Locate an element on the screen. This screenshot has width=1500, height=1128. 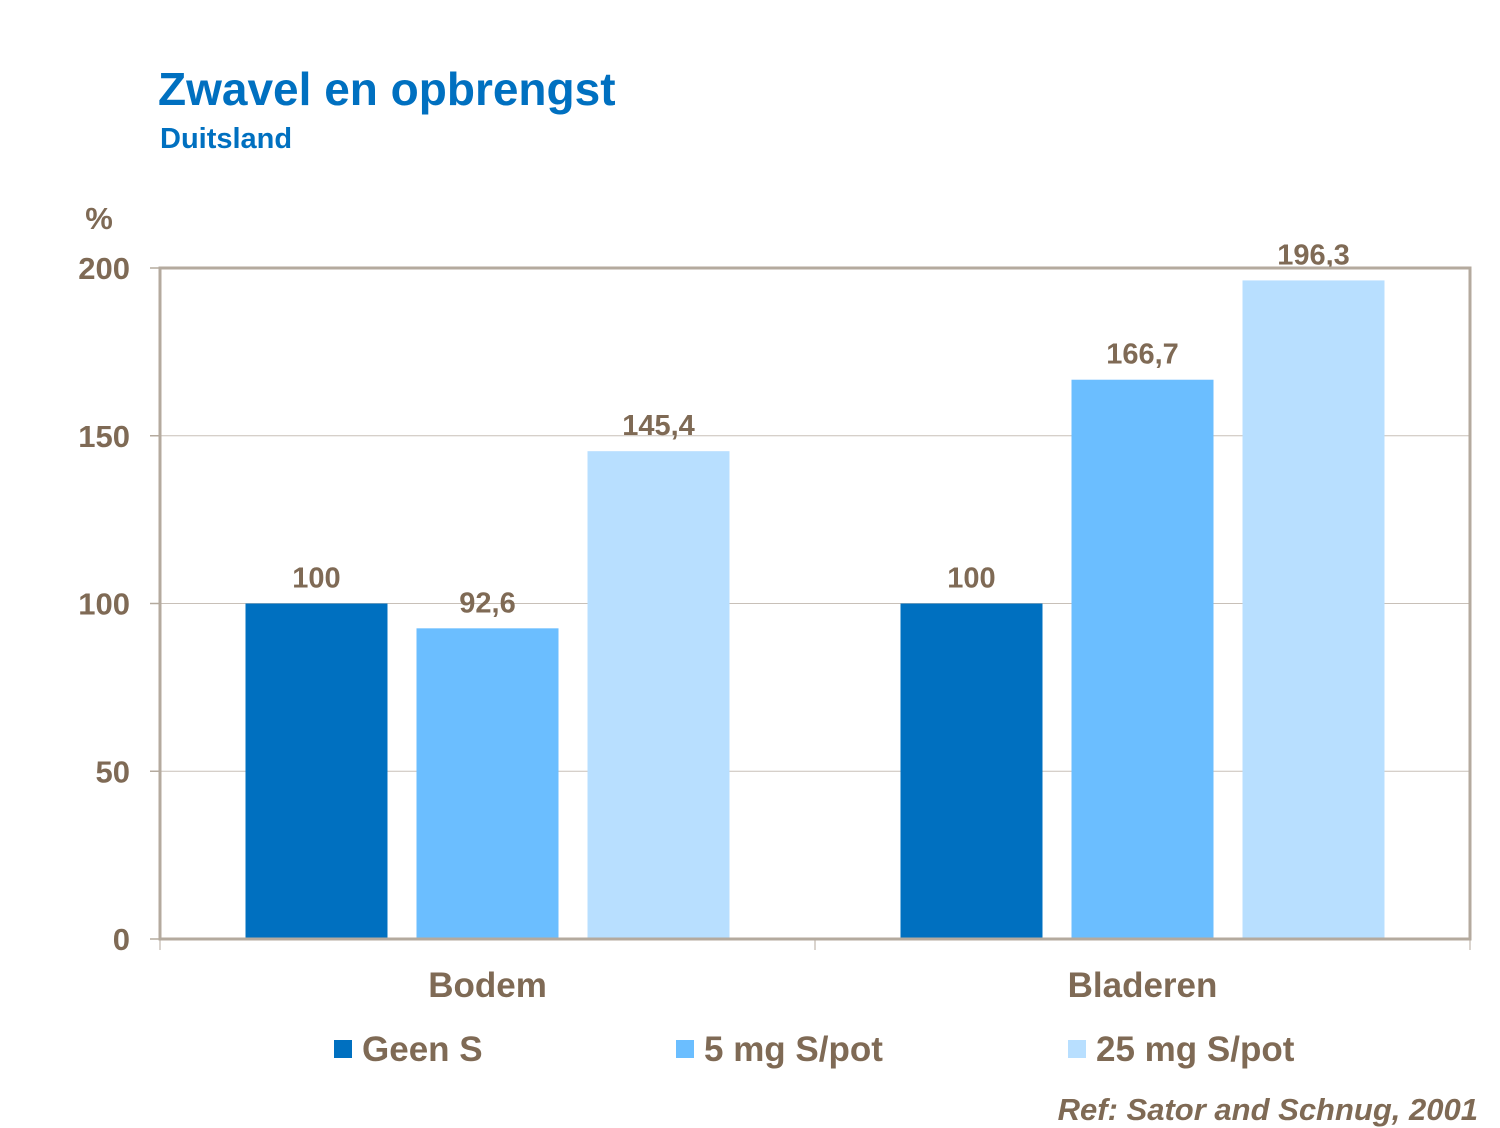
data-label: 92,6 is located at coordinates (487, 603).